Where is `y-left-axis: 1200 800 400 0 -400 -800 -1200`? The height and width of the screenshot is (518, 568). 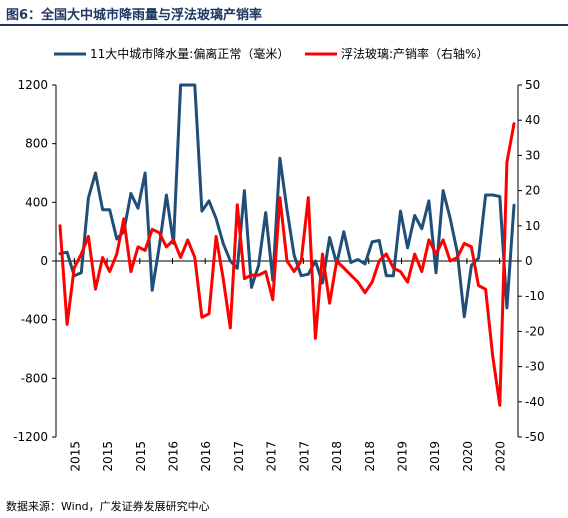
y-left-axis: 1200 800 400 0 -400 -800 -1200 is located at coordinates (34, 261).